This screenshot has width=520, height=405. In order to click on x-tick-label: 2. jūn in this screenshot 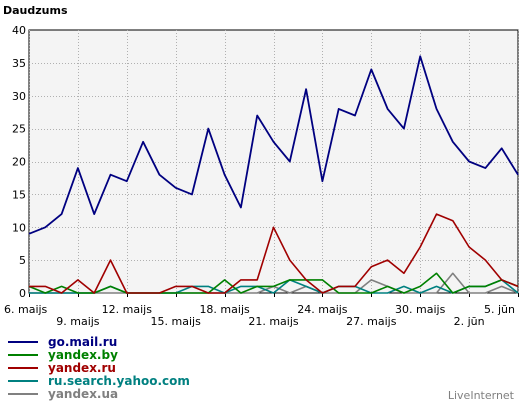, I will do `click(469, 321)`.